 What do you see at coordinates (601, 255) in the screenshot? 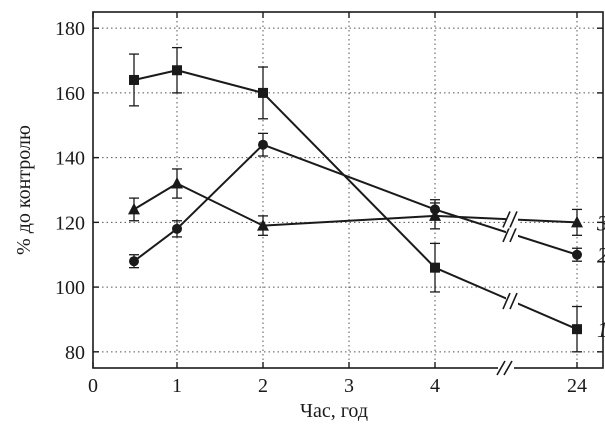
I see `series-label: 2` at bounding box center [601, 255].